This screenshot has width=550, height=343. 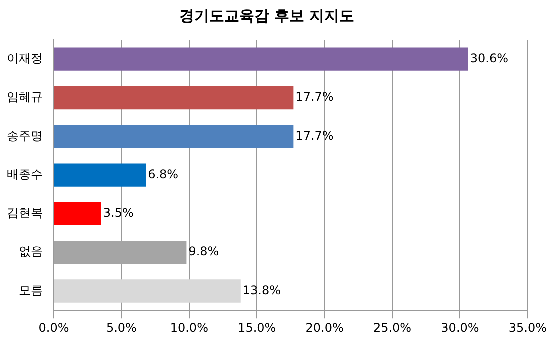 I want to click on data-label: 6.8%, so click(x=163, y=174).